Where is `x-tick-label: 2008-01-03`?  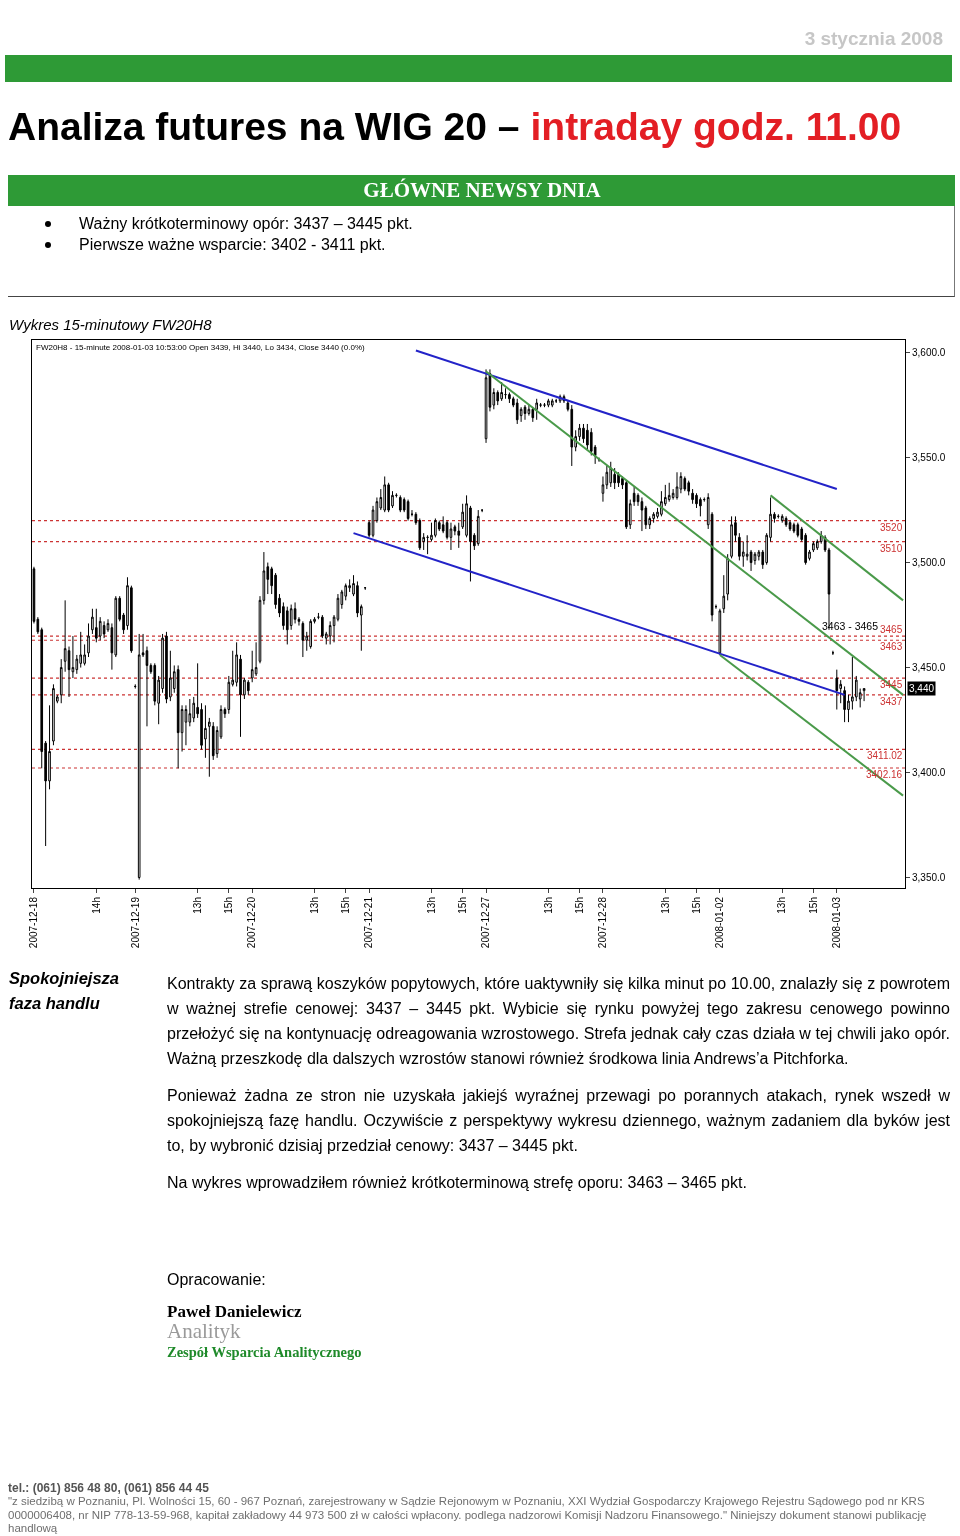 x-tick-label: 2008-01-03 is located at coordinates (837, 922).